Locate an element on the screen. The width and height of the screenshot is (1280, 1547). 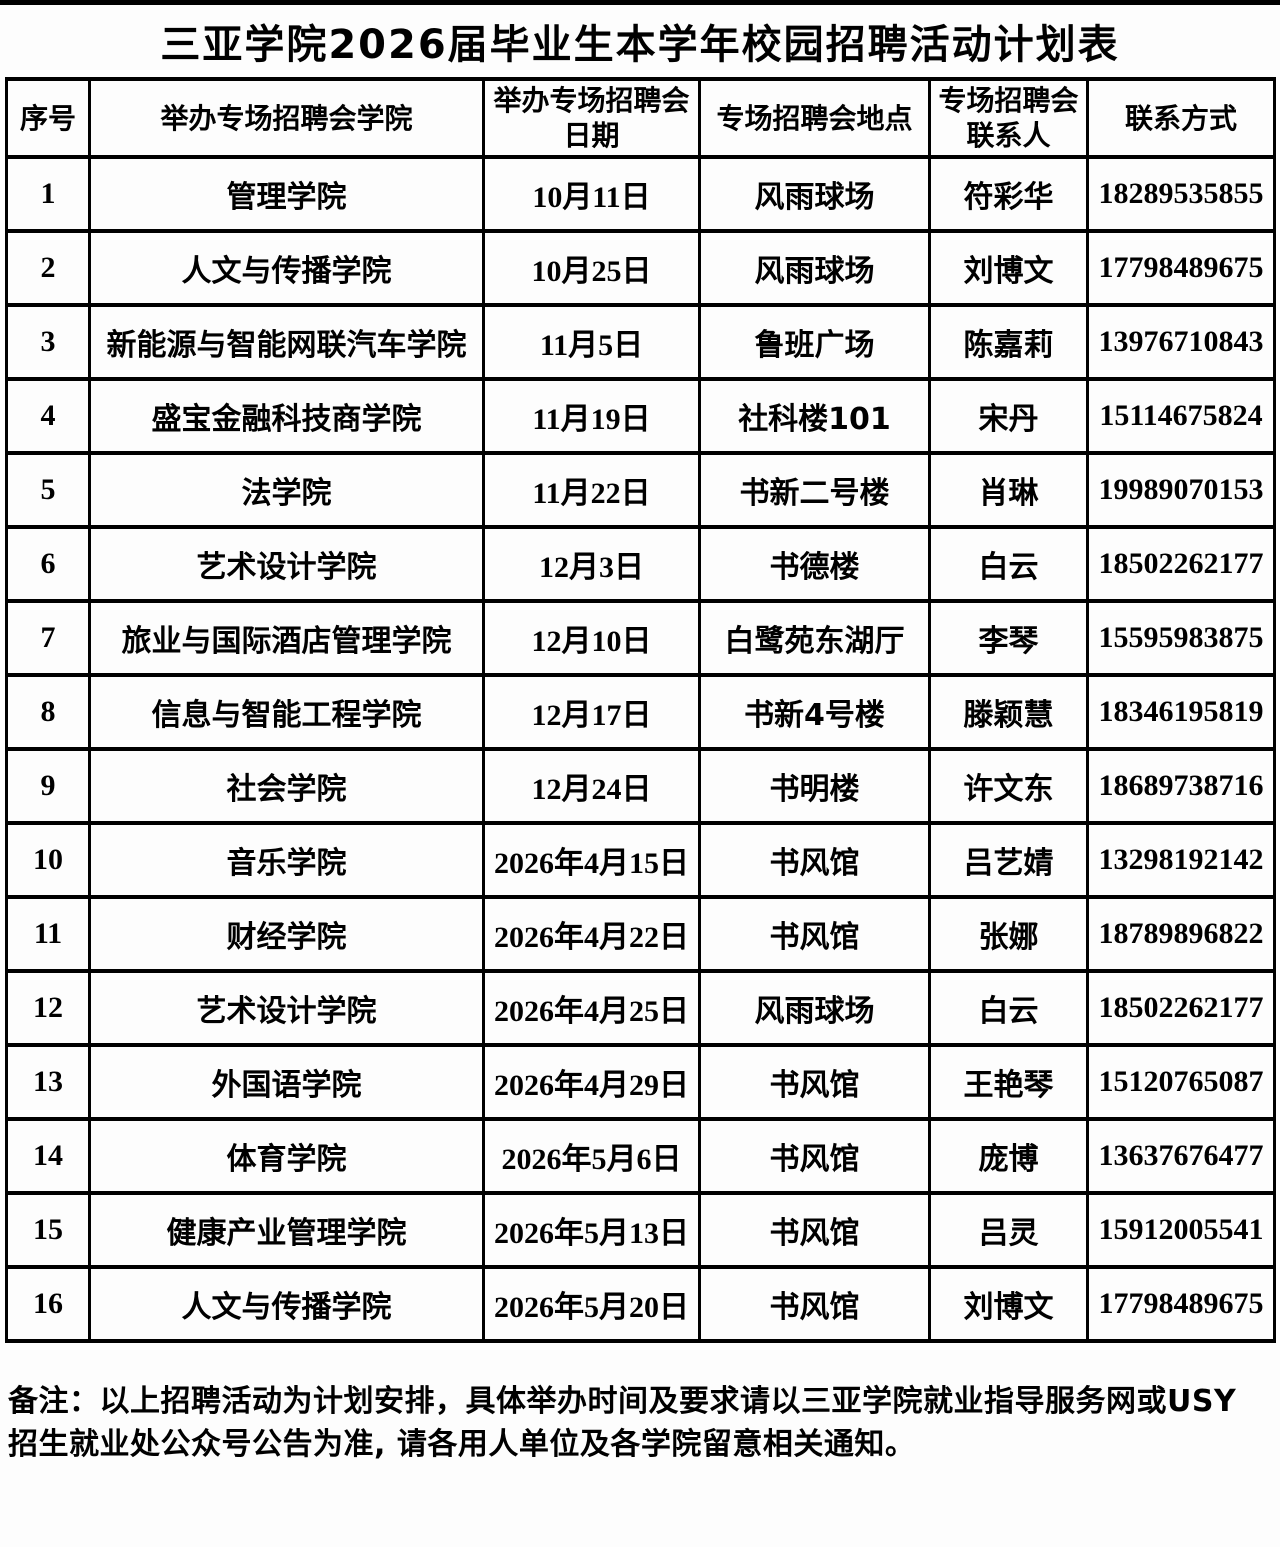
cell-phone: 15114675824 is located at coordinates (1181, 416).